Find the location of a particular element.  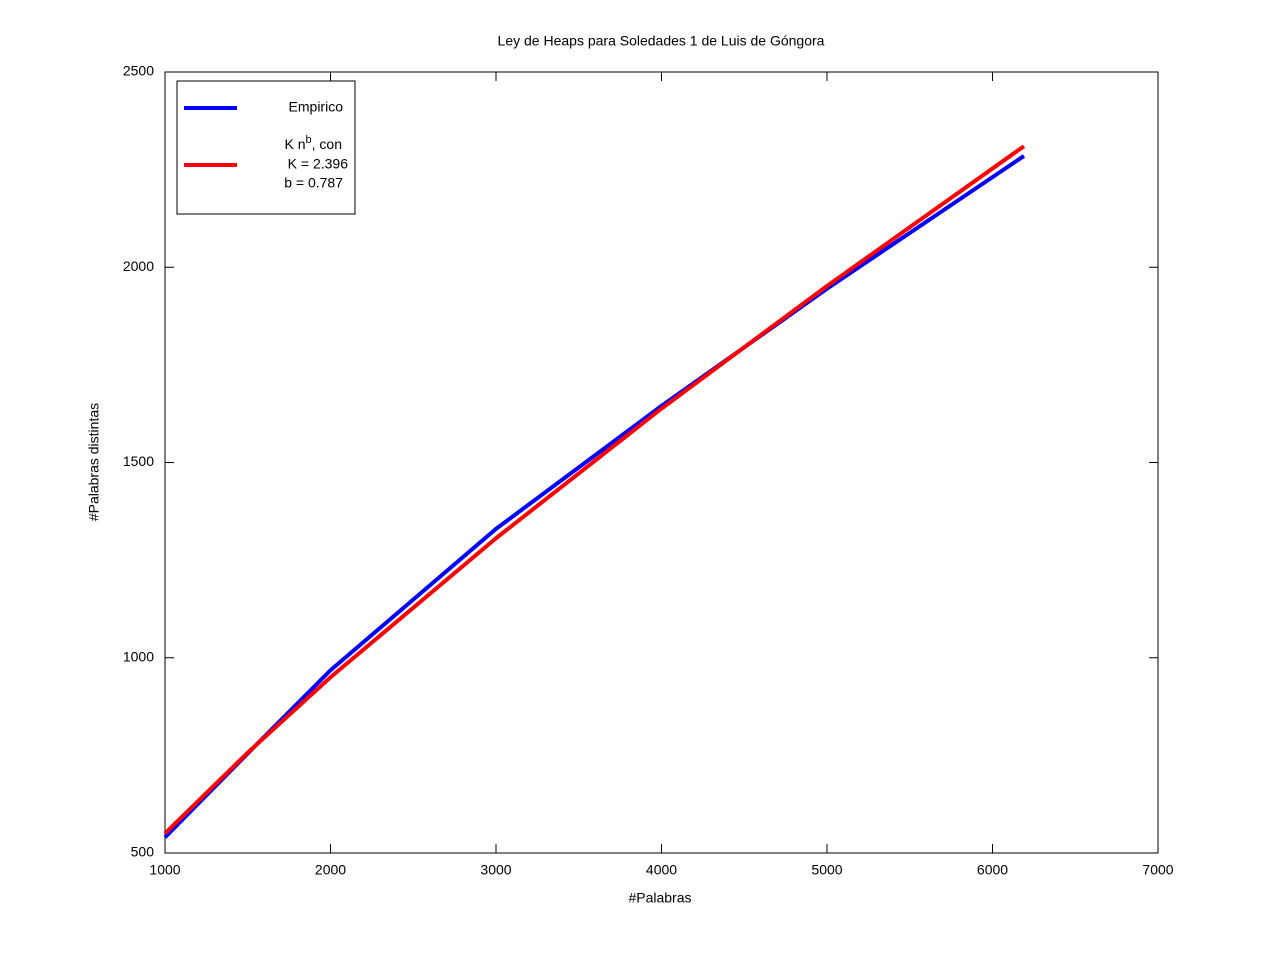

y-tick-label: 2000 is located at coordinates (138, 266).